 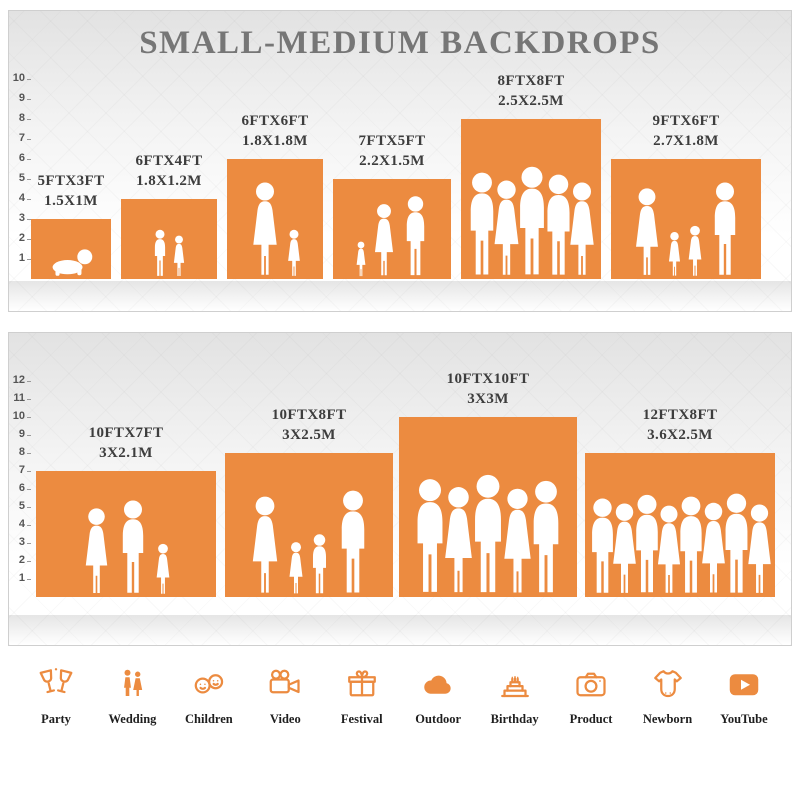 What do you see at coordinates (438, 719) in the screenshot?
I see `category-label: Outdoor` at bounding box center [438, 719].